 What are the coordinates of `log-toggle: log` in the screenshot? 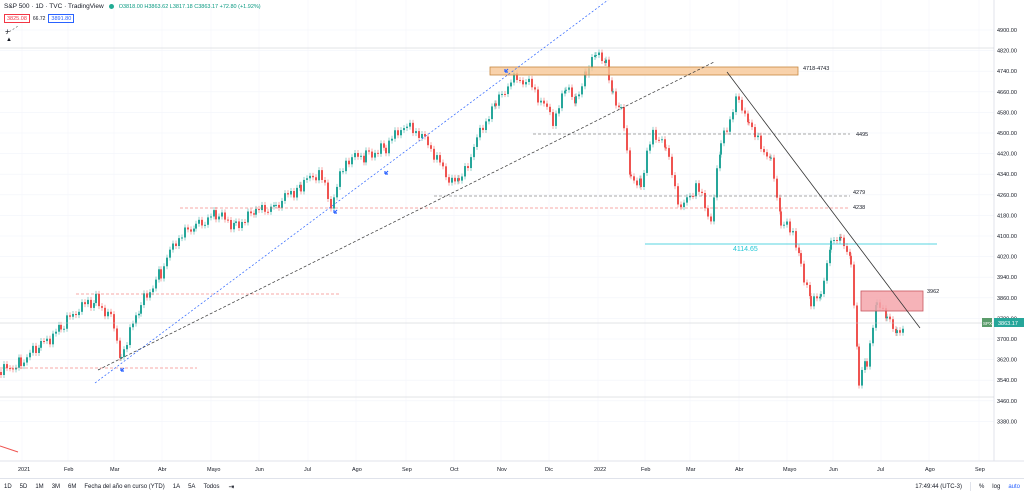 It's located at (996, 486).